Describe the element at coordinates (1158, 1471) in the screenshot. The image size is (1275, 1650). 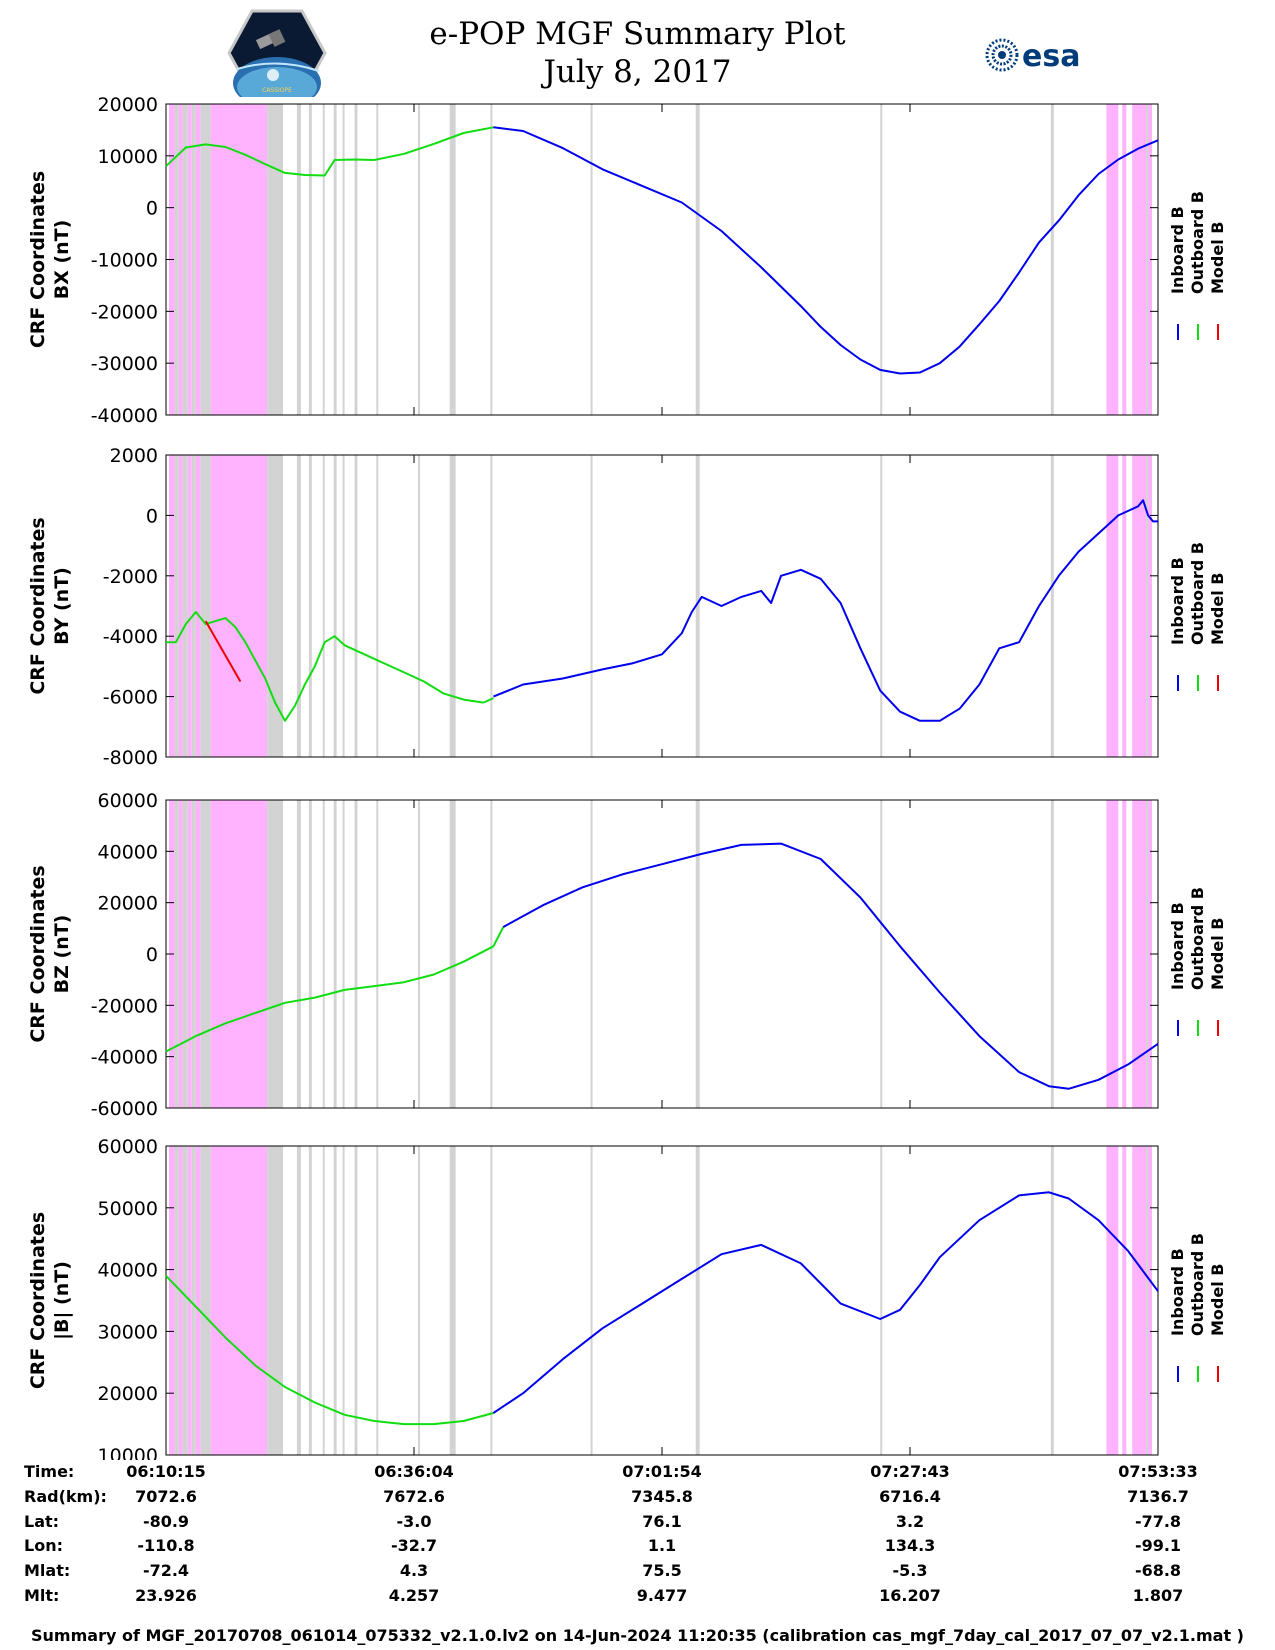
I see `info-value: 07:53:33` at that location.